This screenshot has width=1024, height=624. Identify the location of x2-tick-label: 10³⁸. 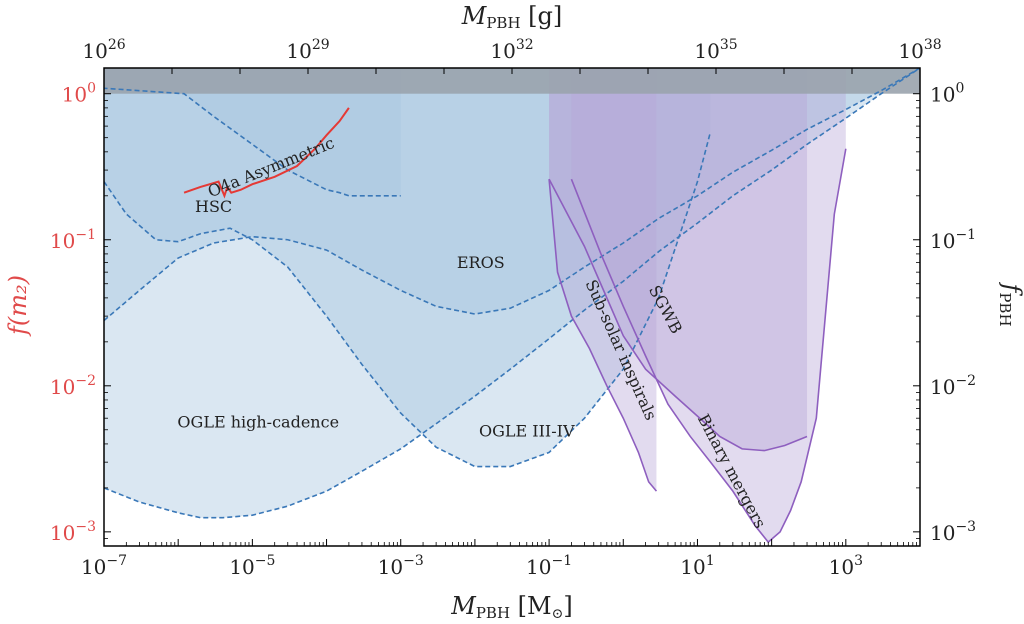
(919, 50).